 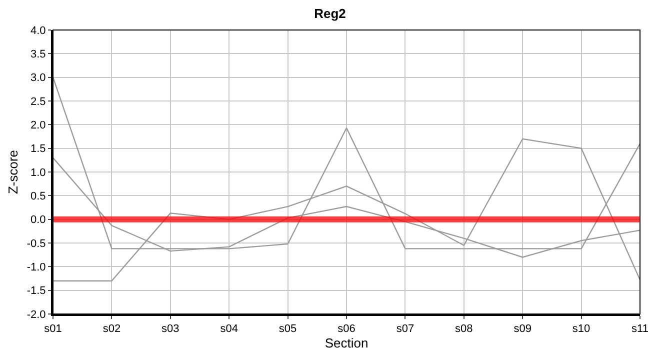 What do you see at coordinates (38, 126) in the screenshot?
I see `y-tick-label: 2.0` at bounding box center [38, 126].